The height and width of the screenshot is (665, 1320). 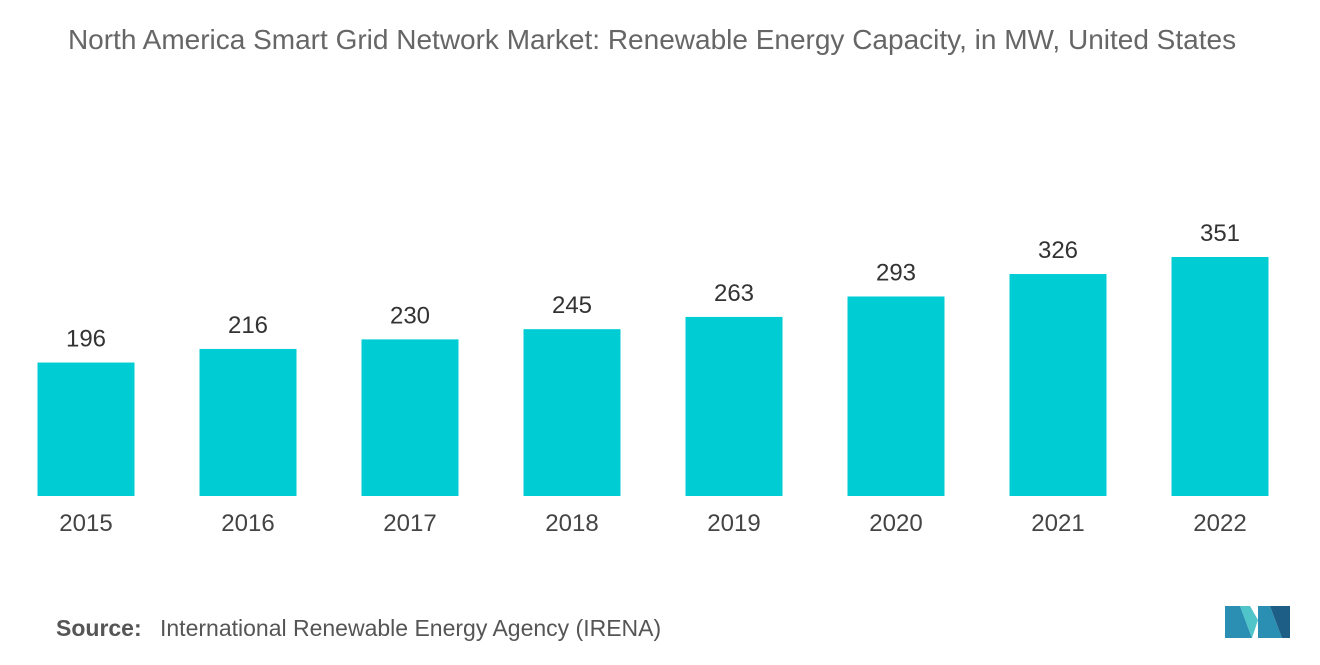 What do you see at coordinates (1057, 523) in the screenshot?
I see `x-tick-label: 2021` at bounding box center [1057, 523].